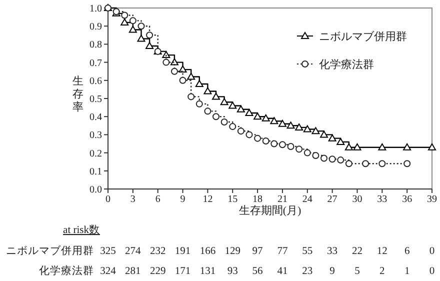  Describe the element at coordinates (96, 9) in the screenshot. I see `y-tick-label: 1.0` at that location.